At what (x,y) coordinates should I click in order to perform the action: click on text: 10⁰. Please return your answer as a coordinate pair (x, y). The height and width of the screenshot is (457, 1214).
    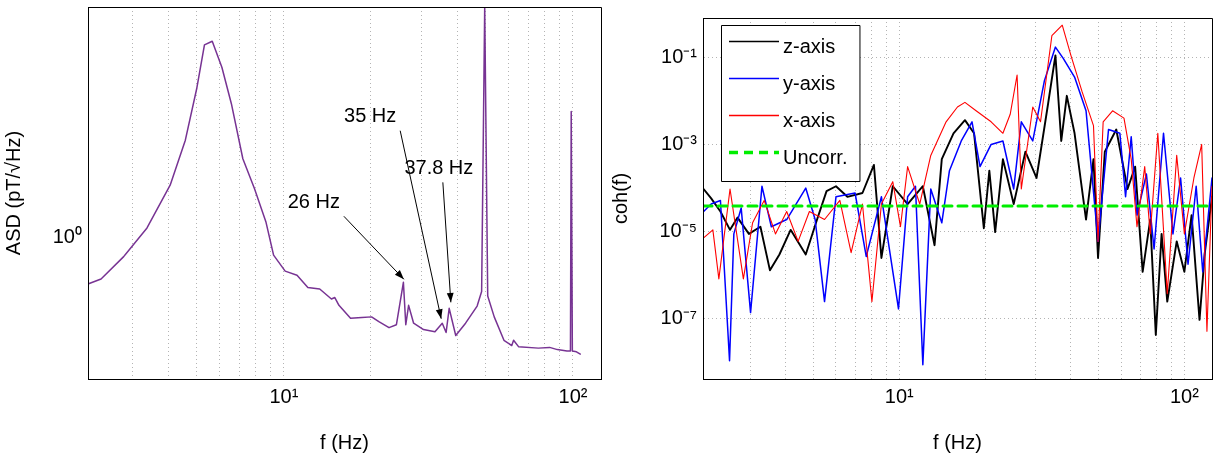
    Looking at the image, I should click on (67, 236).